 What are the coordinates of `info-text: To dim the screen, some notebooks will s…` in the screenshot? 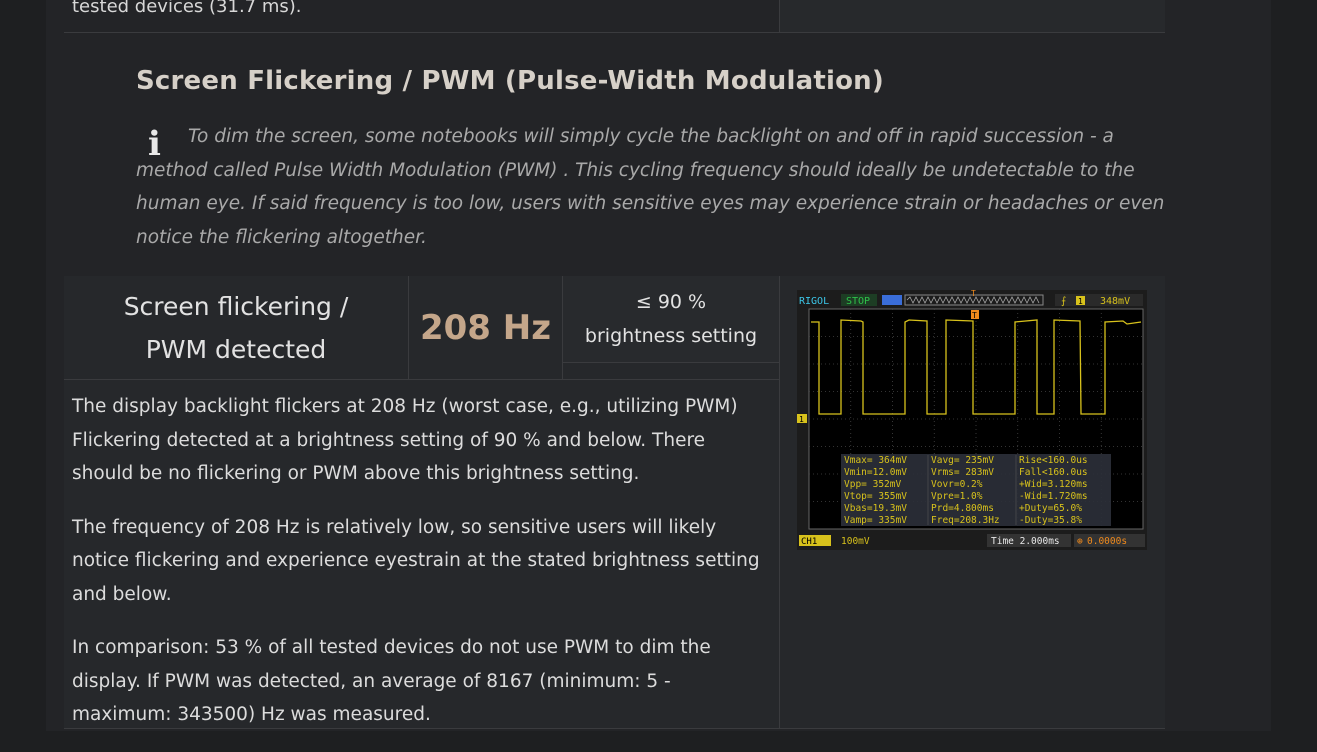 It's located at (650, 187).